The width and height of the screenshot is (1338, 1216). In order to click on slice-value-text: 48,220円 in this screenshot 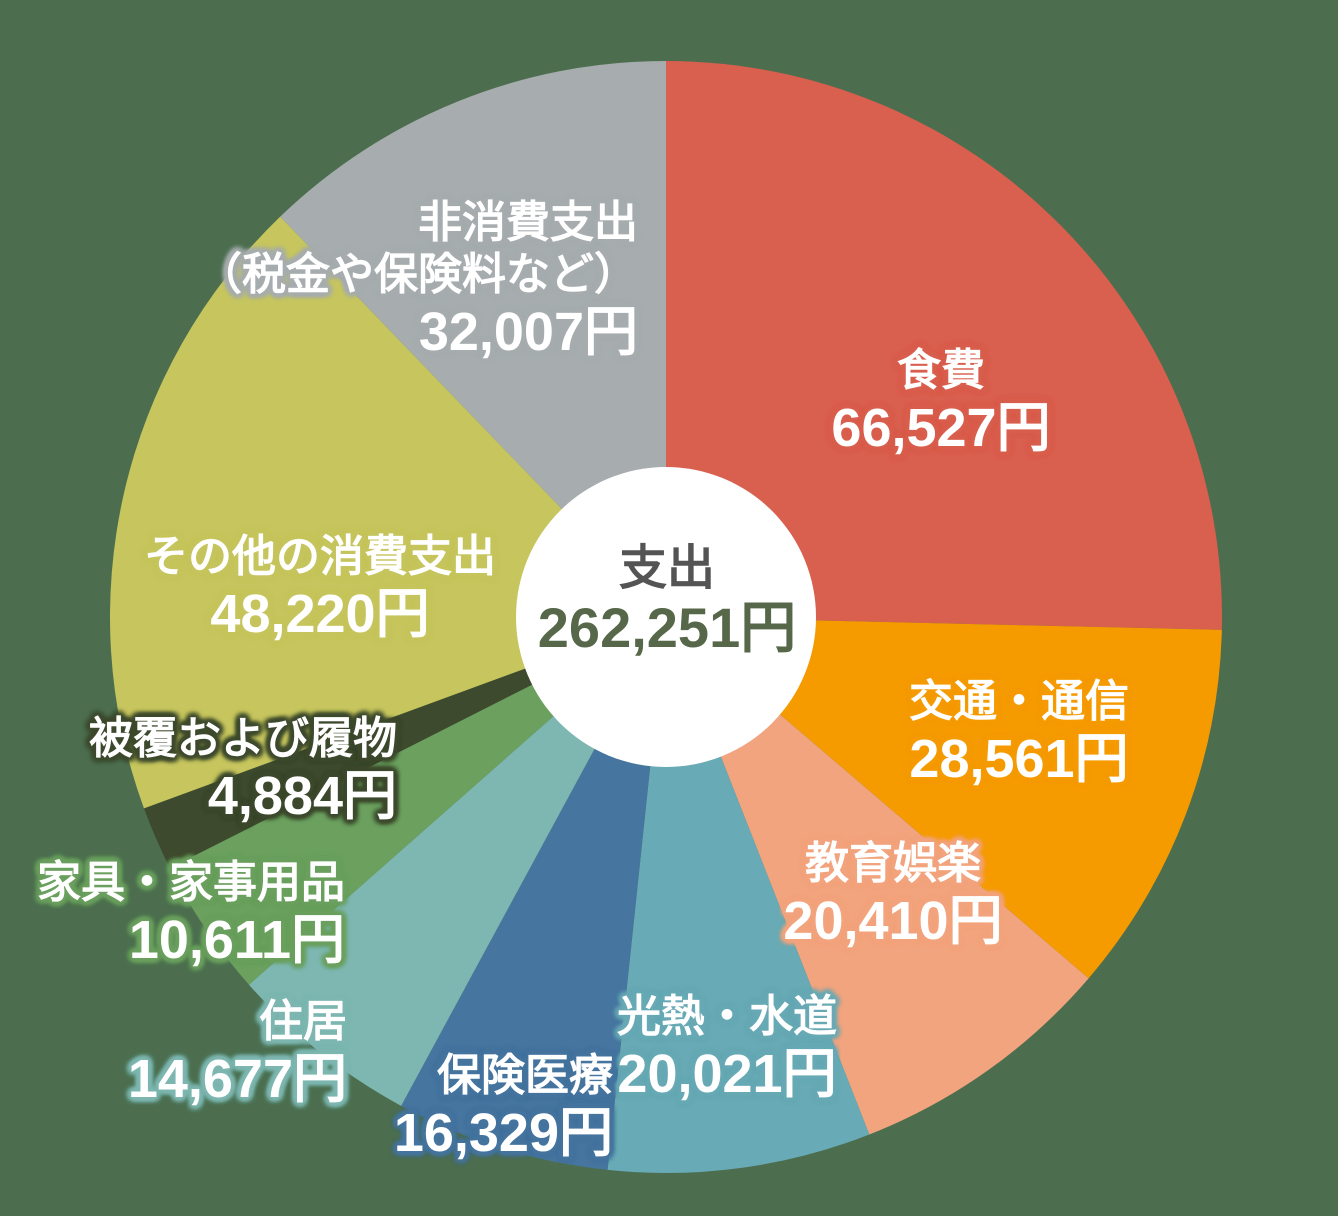, I will do `click(320, 613)`.